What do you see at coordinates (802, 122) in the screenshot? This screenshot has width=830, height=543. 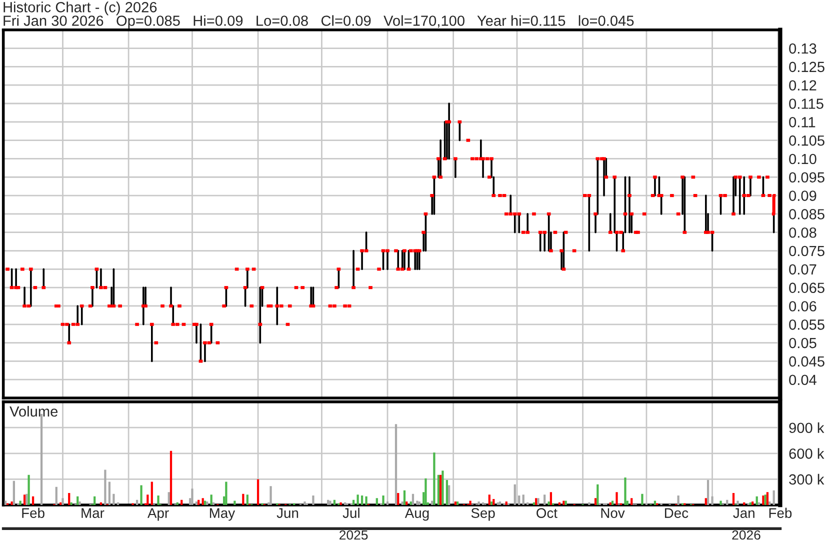 I see `y-tick-label: 0.11` at bounding box center [802, 122].